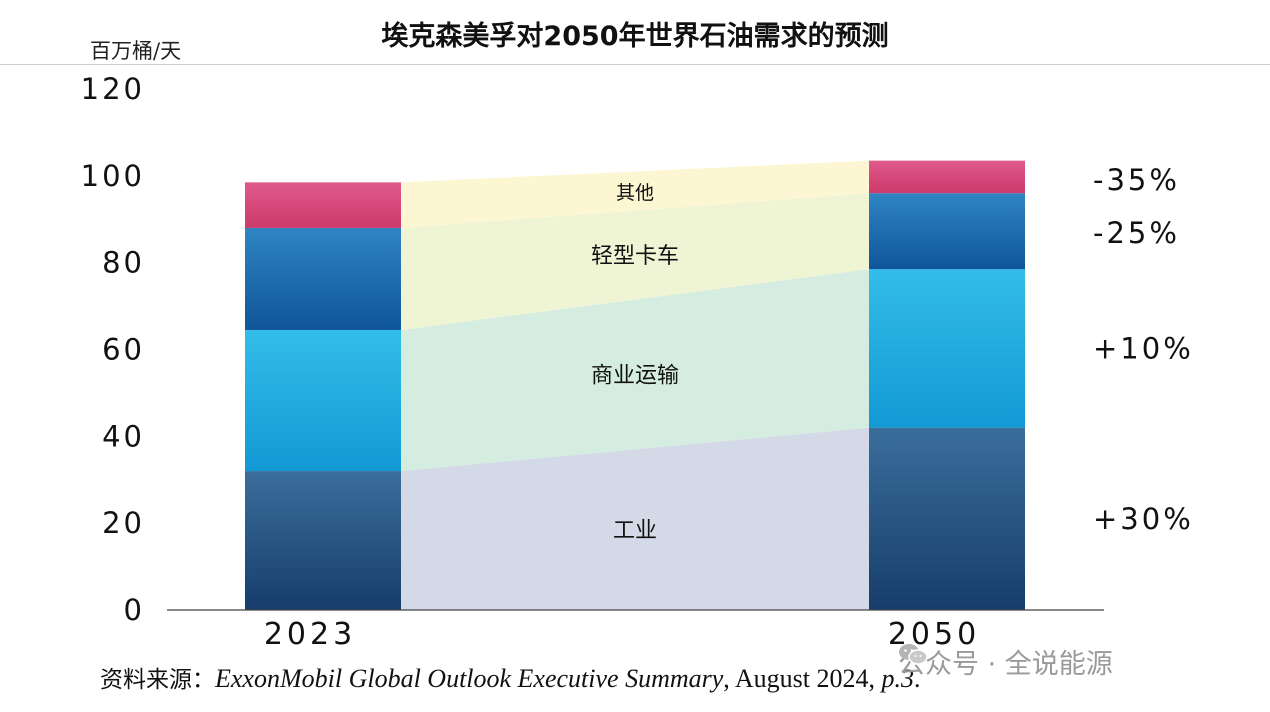 This screenshot has height=712, width=1270. Describe the element at coordinates (1143, 348) in the screenshot. I see `change-label: +10%` at that location.